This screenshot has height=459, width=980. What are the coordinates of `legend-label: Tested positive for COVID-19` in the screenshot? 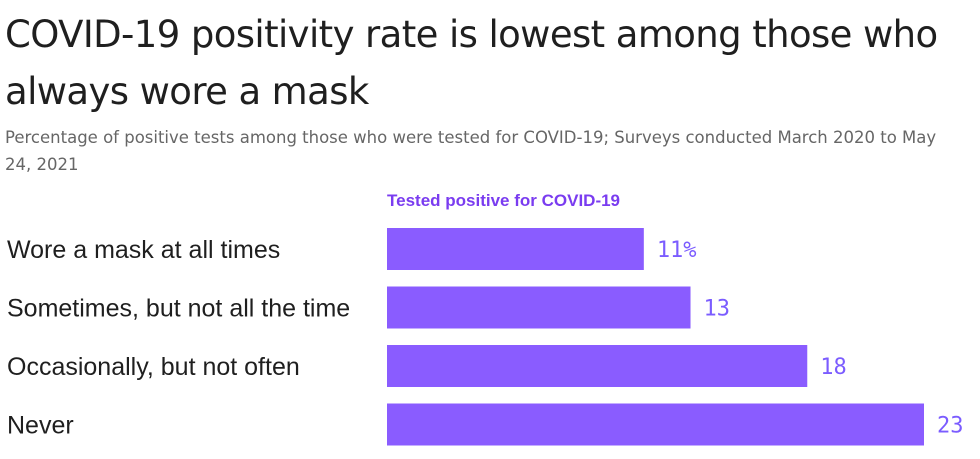 It's located at (503, 200).